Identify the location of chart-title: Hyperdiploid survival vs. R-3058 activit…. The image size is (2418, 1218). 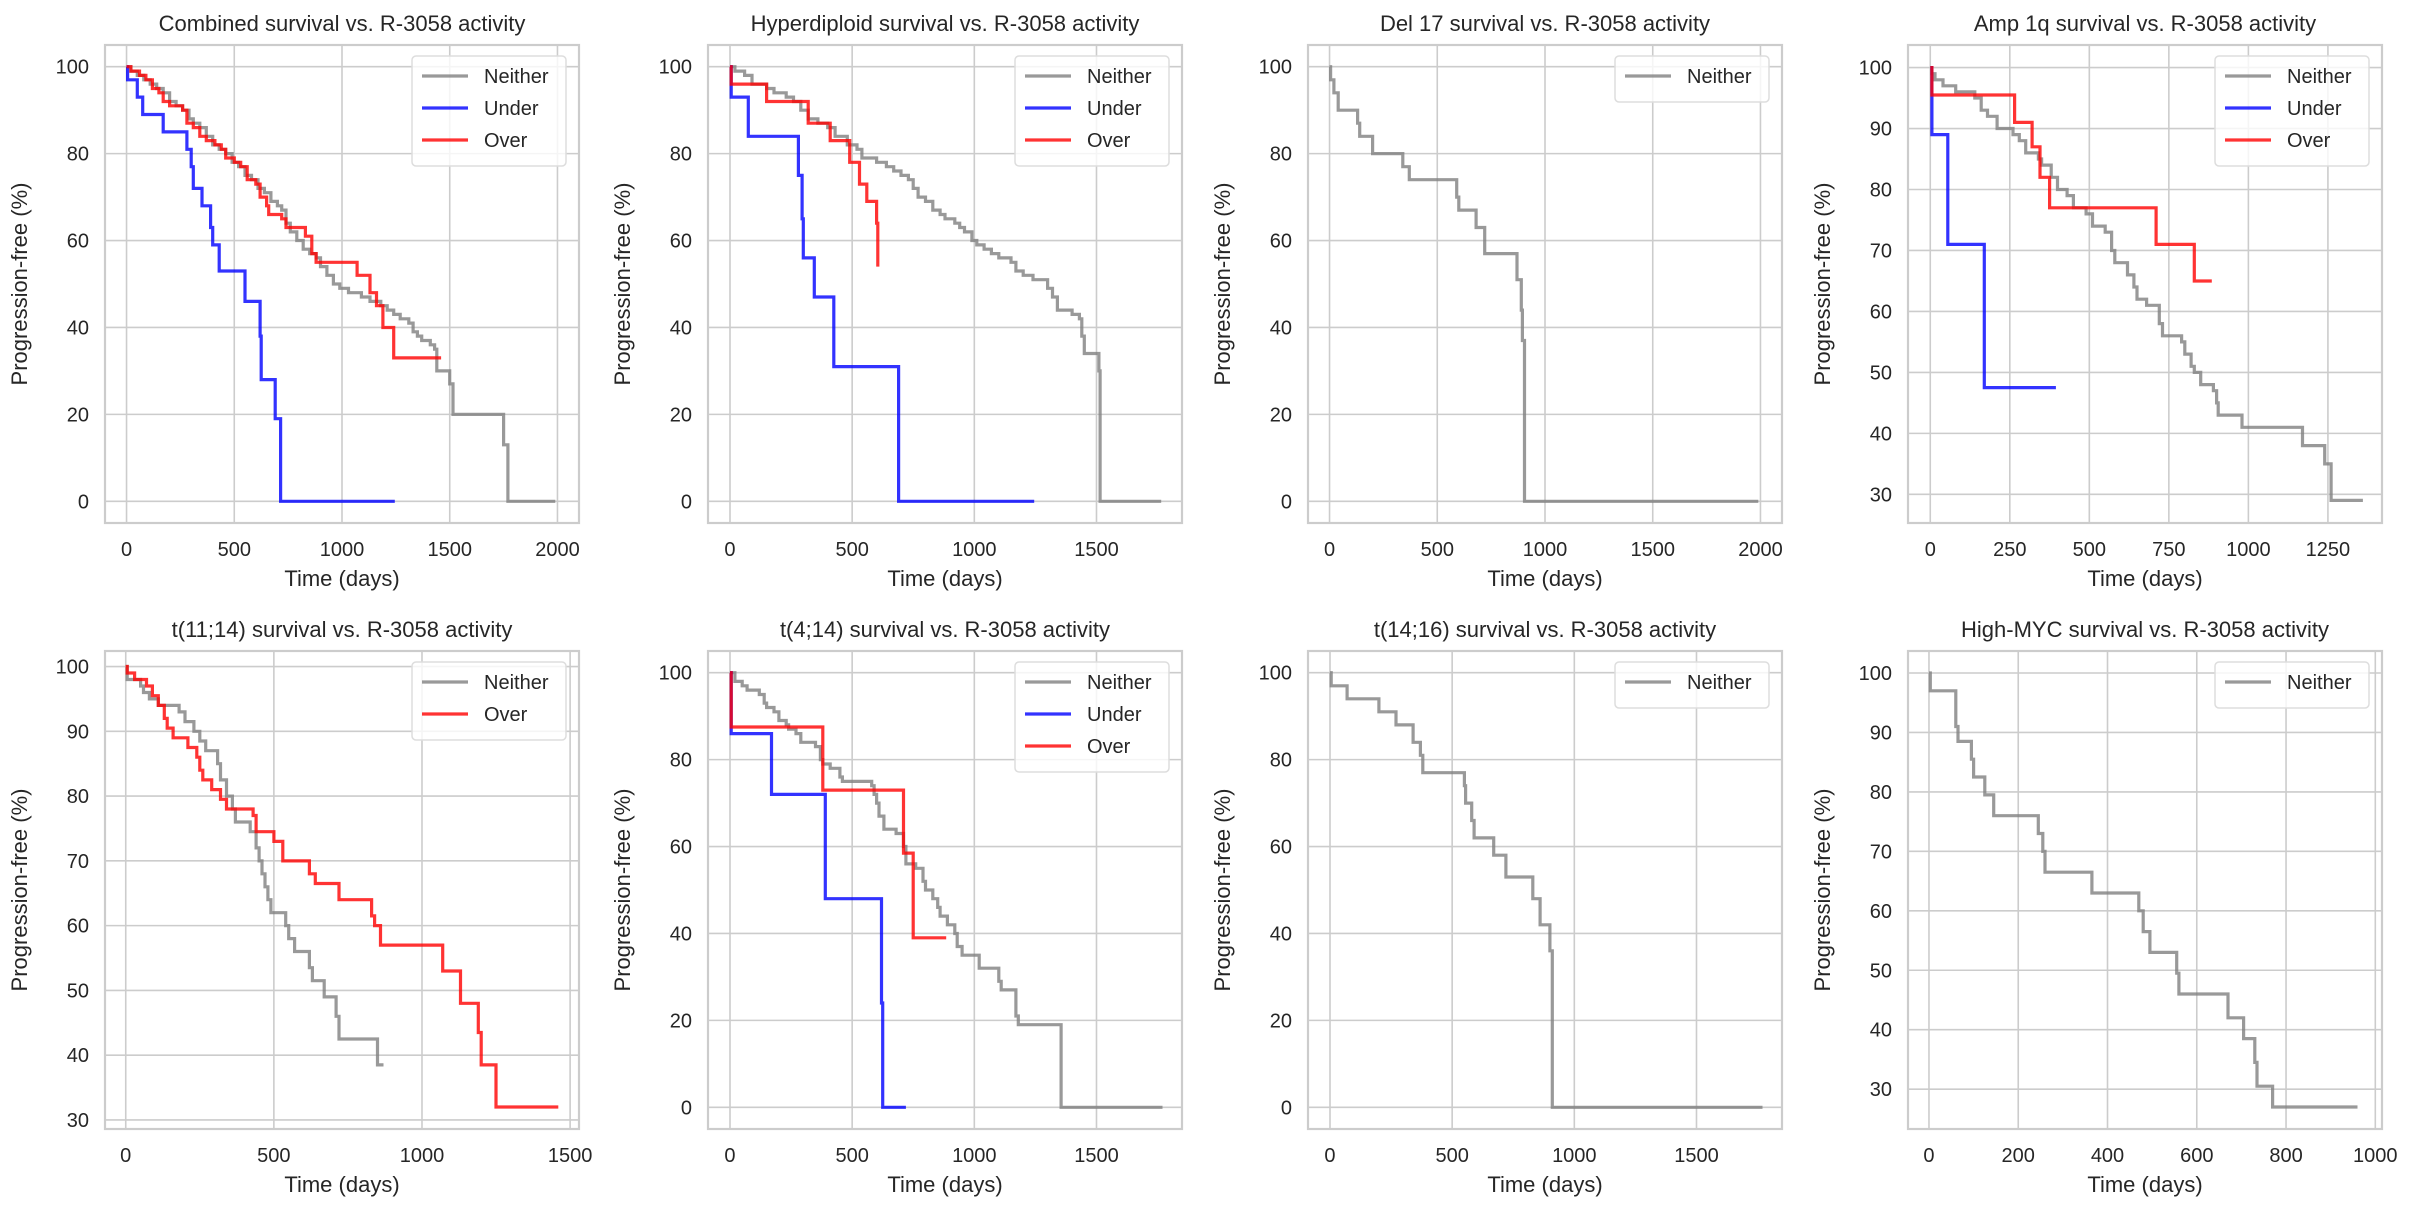
(945, 23).